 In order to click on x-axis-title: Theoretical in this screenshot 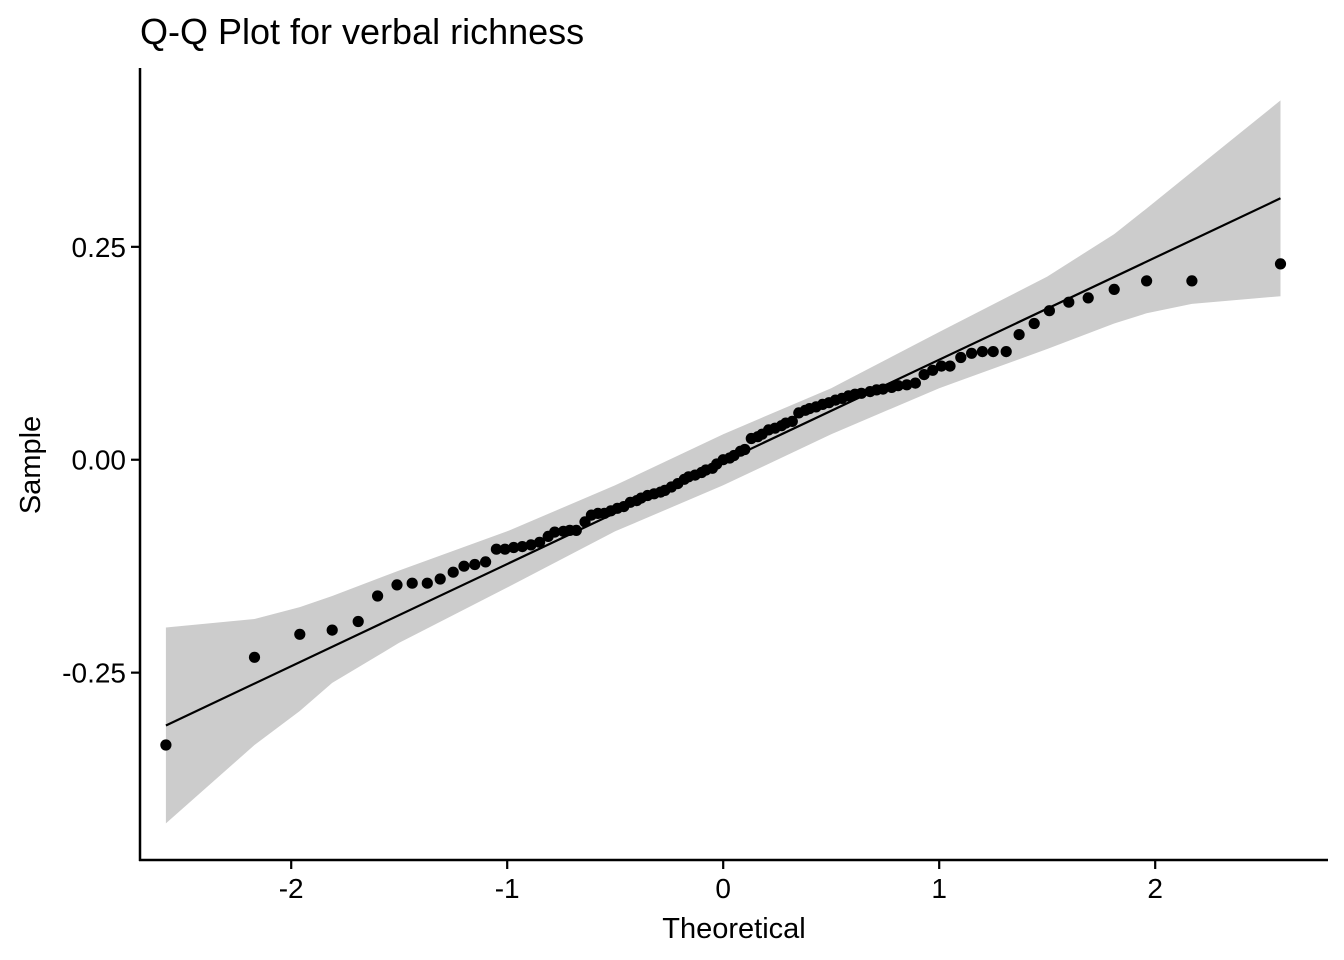, I will do `click(733, 929)`.